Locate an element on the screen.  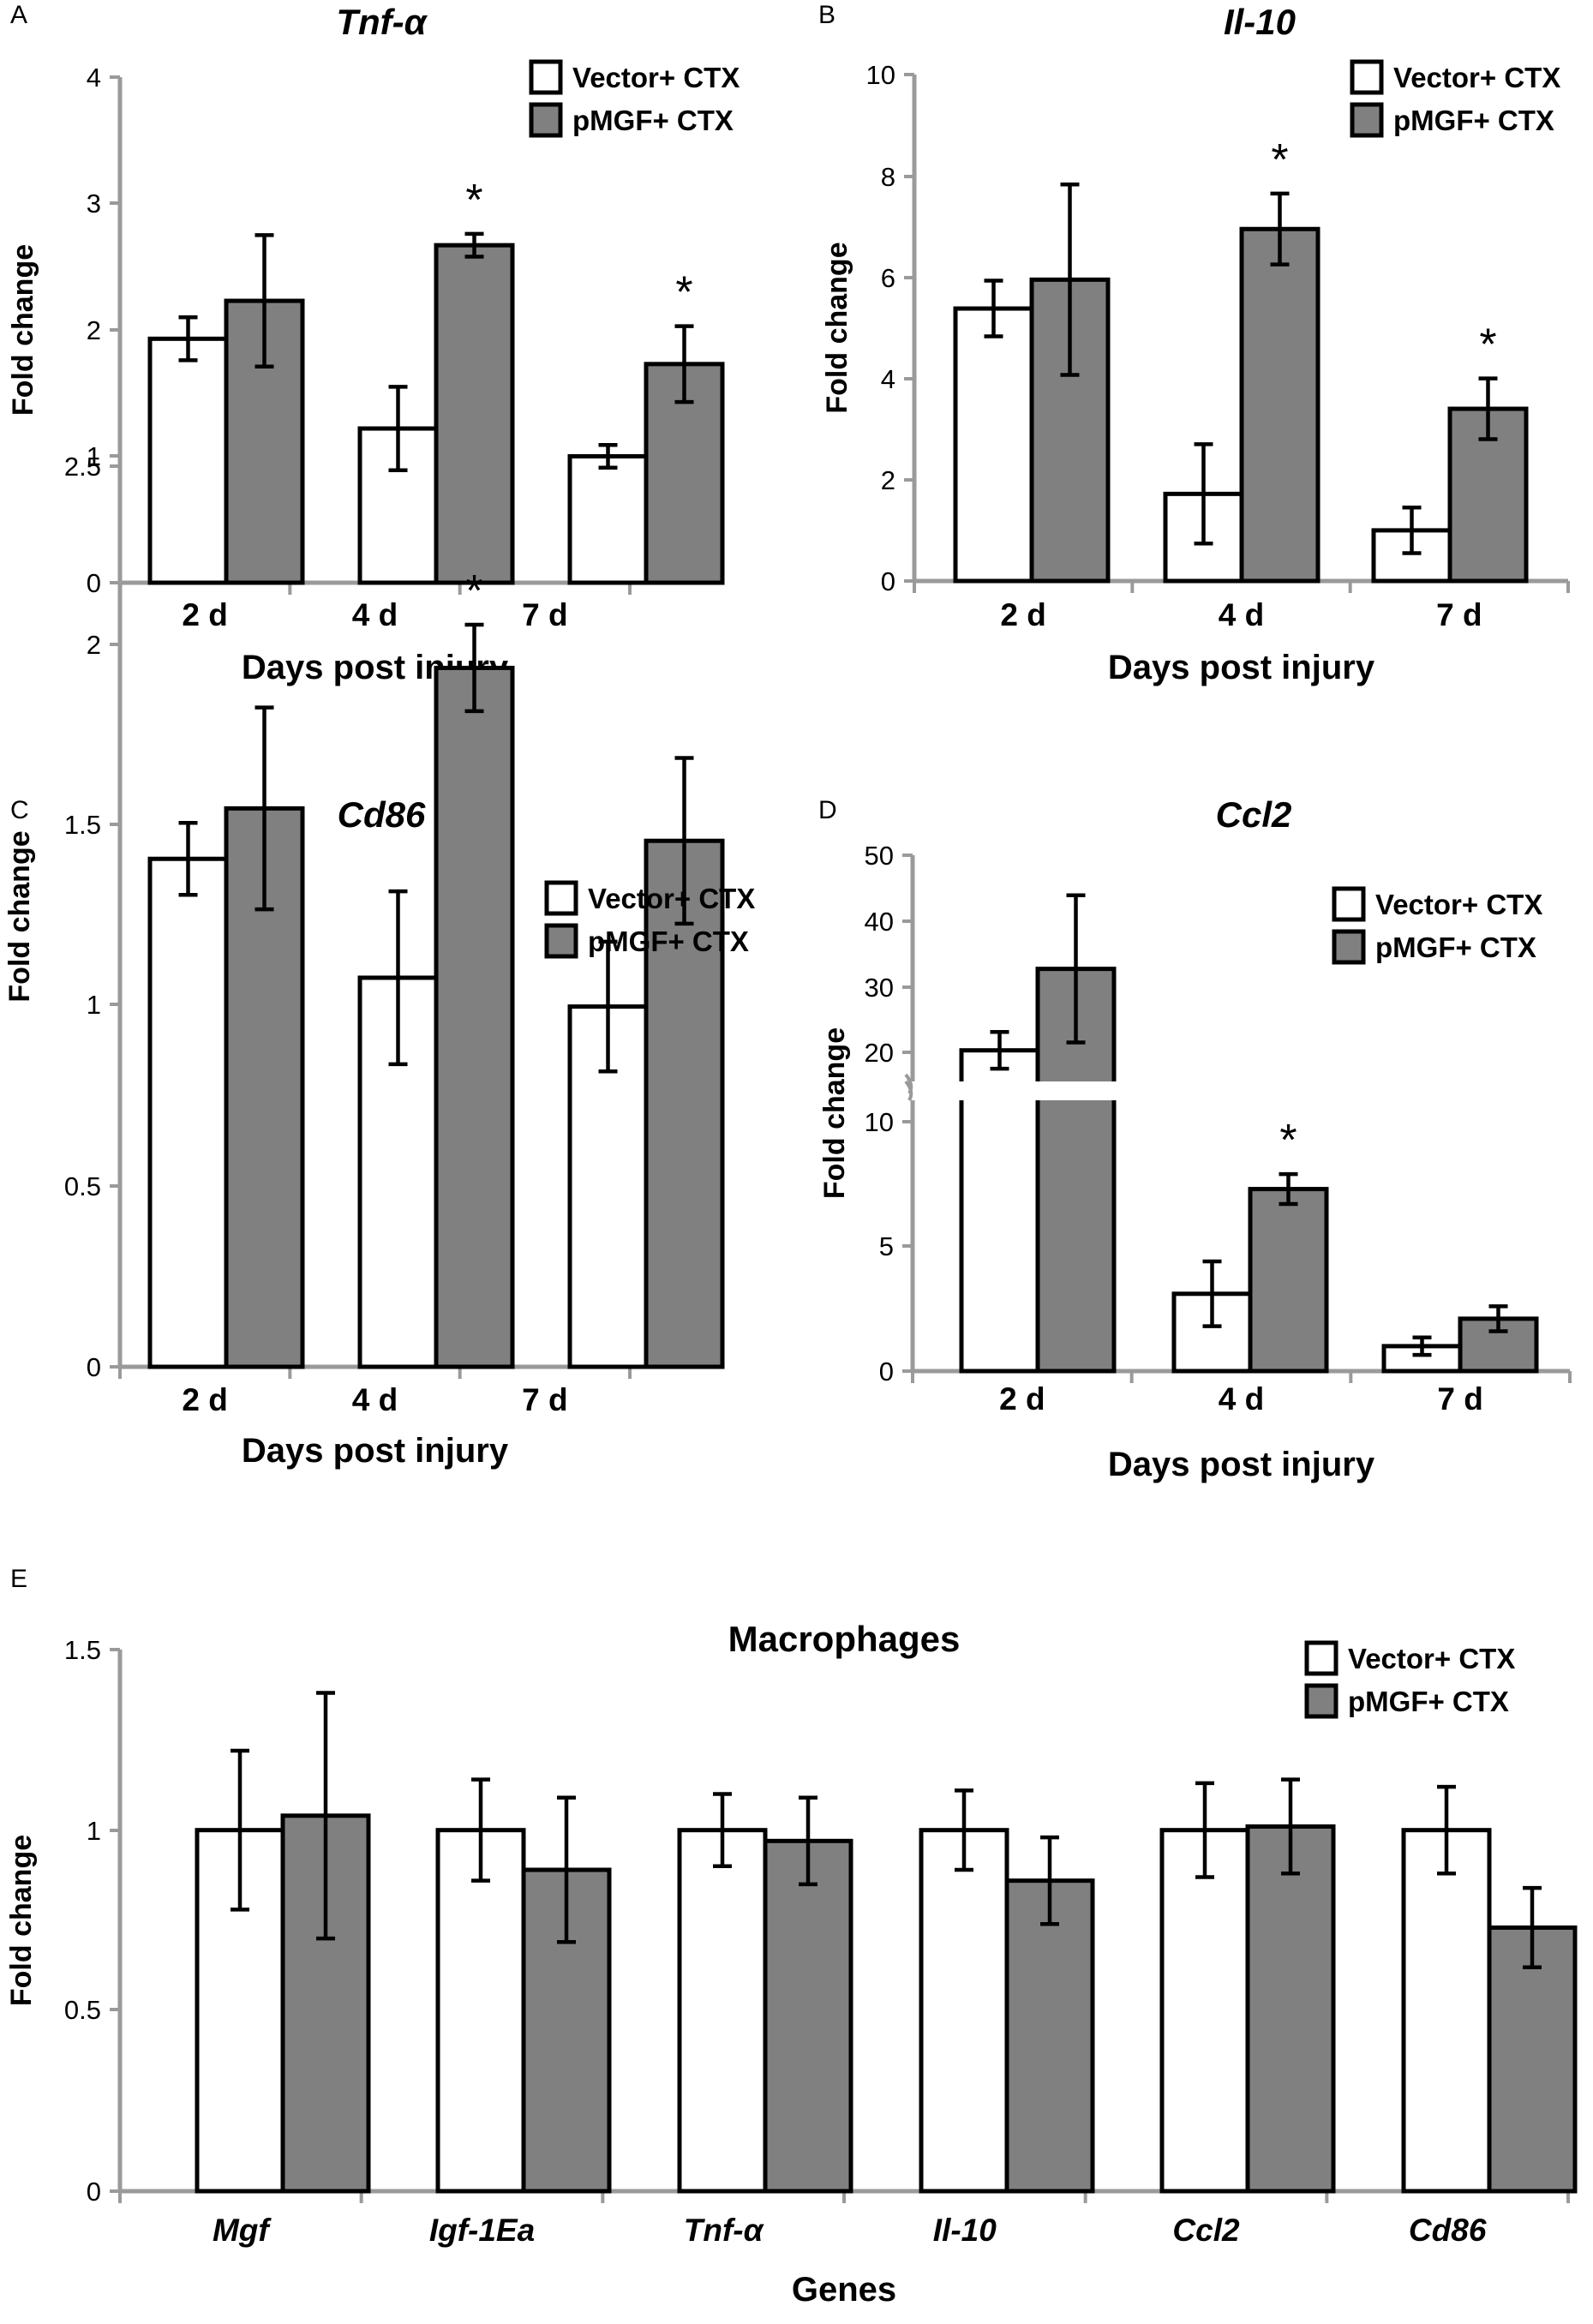
panel-label: D is located at coordinates (827, 810).